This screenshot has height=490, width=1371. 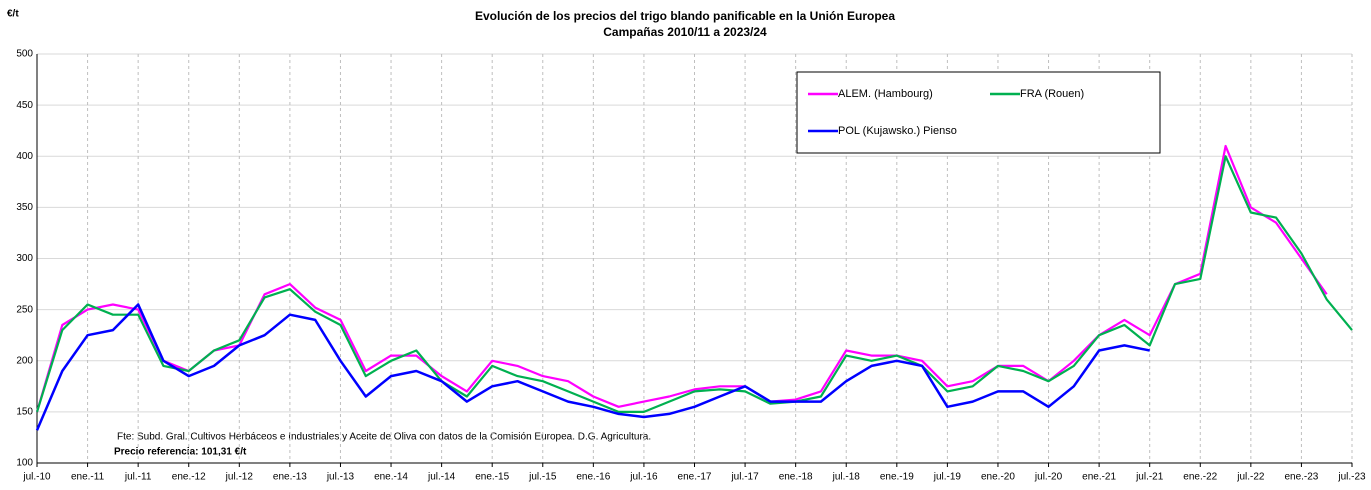 What do you see at coordinates (290, 477) in the screenshot?
I see `x-tick-label: ene.-13` at bounding box center [290, 477].